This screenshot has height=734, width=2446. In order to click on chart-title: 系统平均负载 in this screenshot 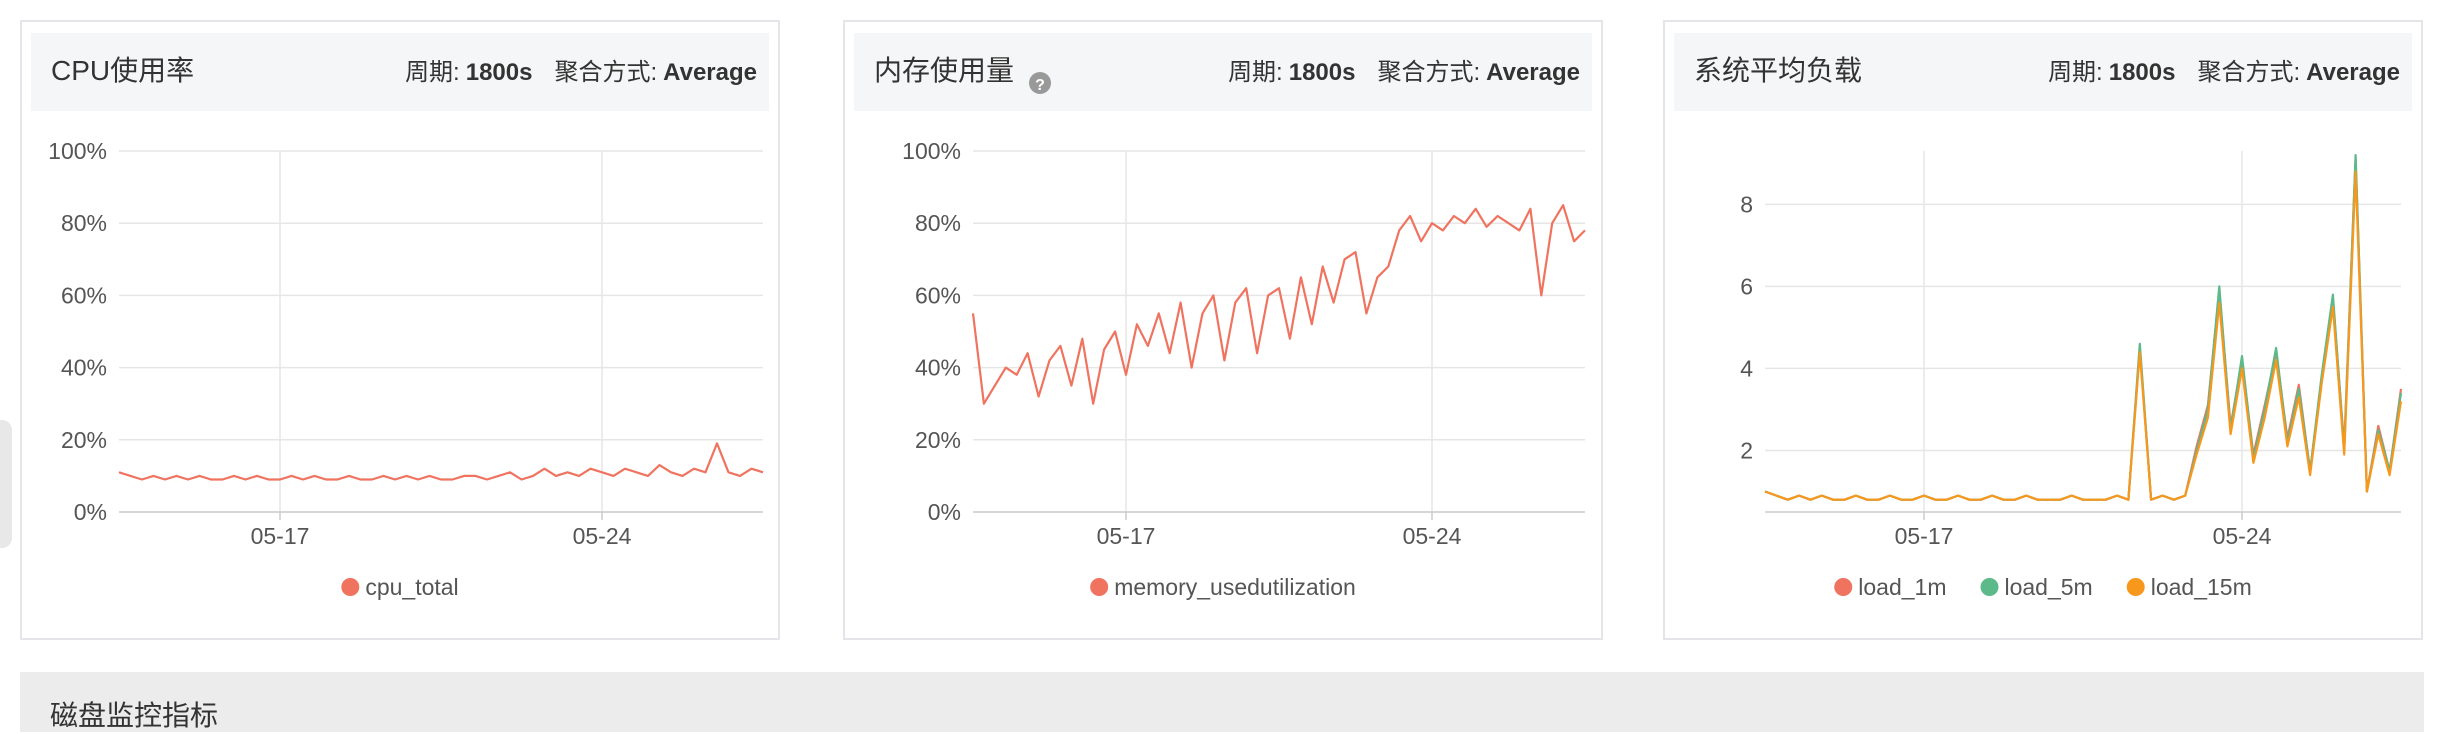, I will do `click(1778, 70)`.